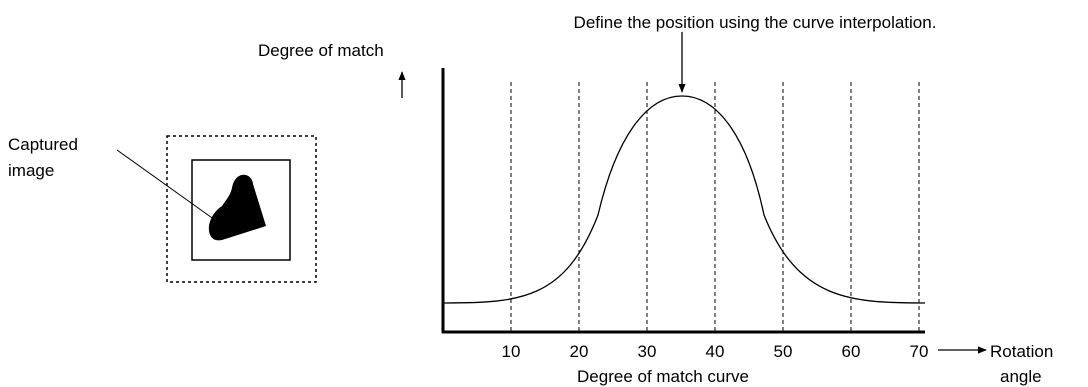  Describe the element at coordinates (1021, 376) in the screenshot. I see `x-axis-label: angle` at that location.